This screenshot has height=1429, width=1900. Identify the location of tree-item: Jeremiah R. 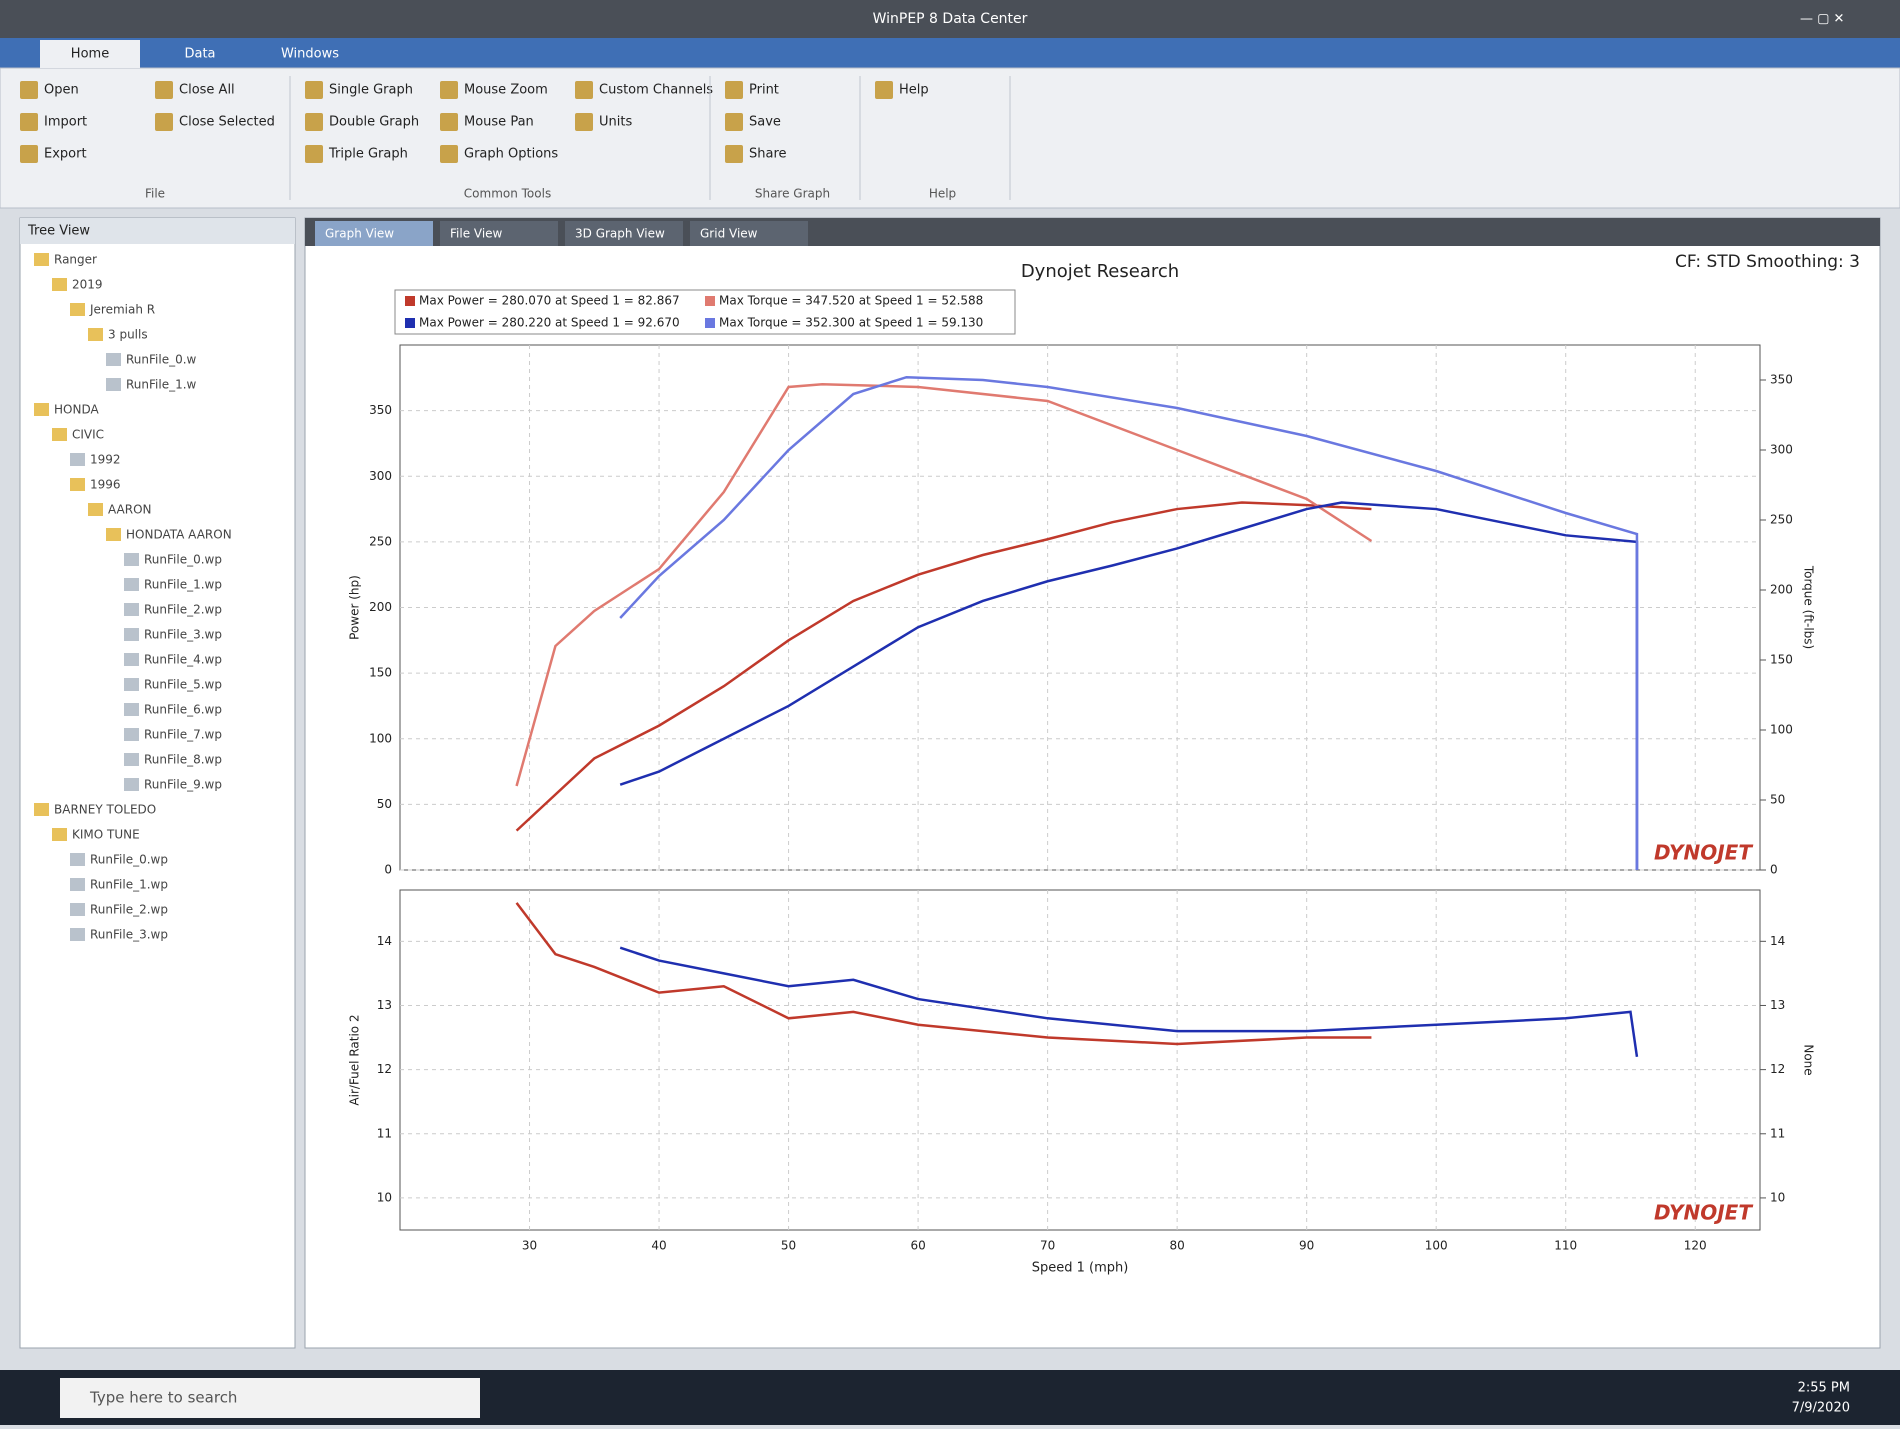
(122, 310).